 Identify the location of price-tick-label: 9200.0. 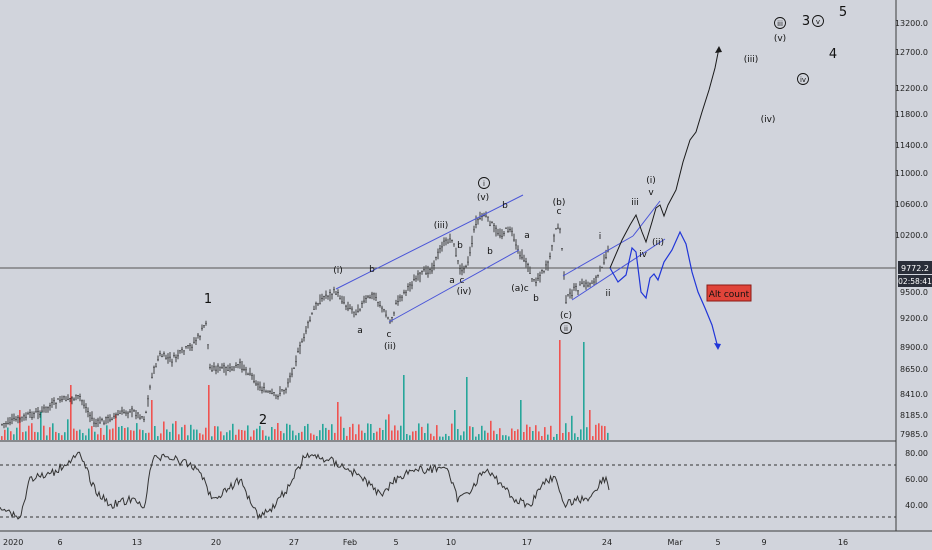
(914, 318).